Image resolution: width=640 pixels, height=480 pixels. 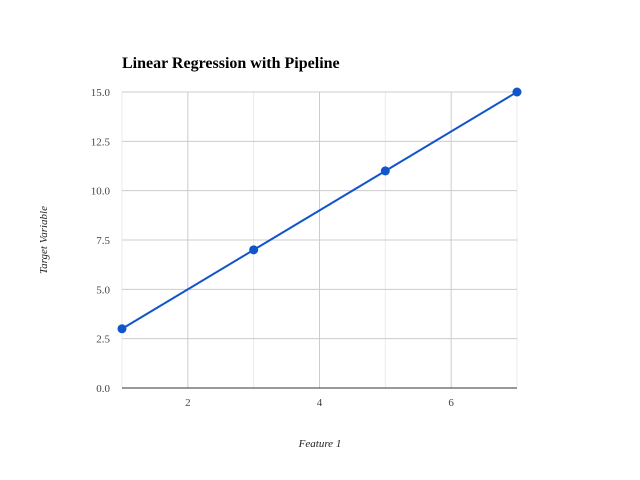 What do you see at coordinates (320, 444) in the screenshot?
I see `x-axis-label: Feature 1` at bounding box center [320, 444].